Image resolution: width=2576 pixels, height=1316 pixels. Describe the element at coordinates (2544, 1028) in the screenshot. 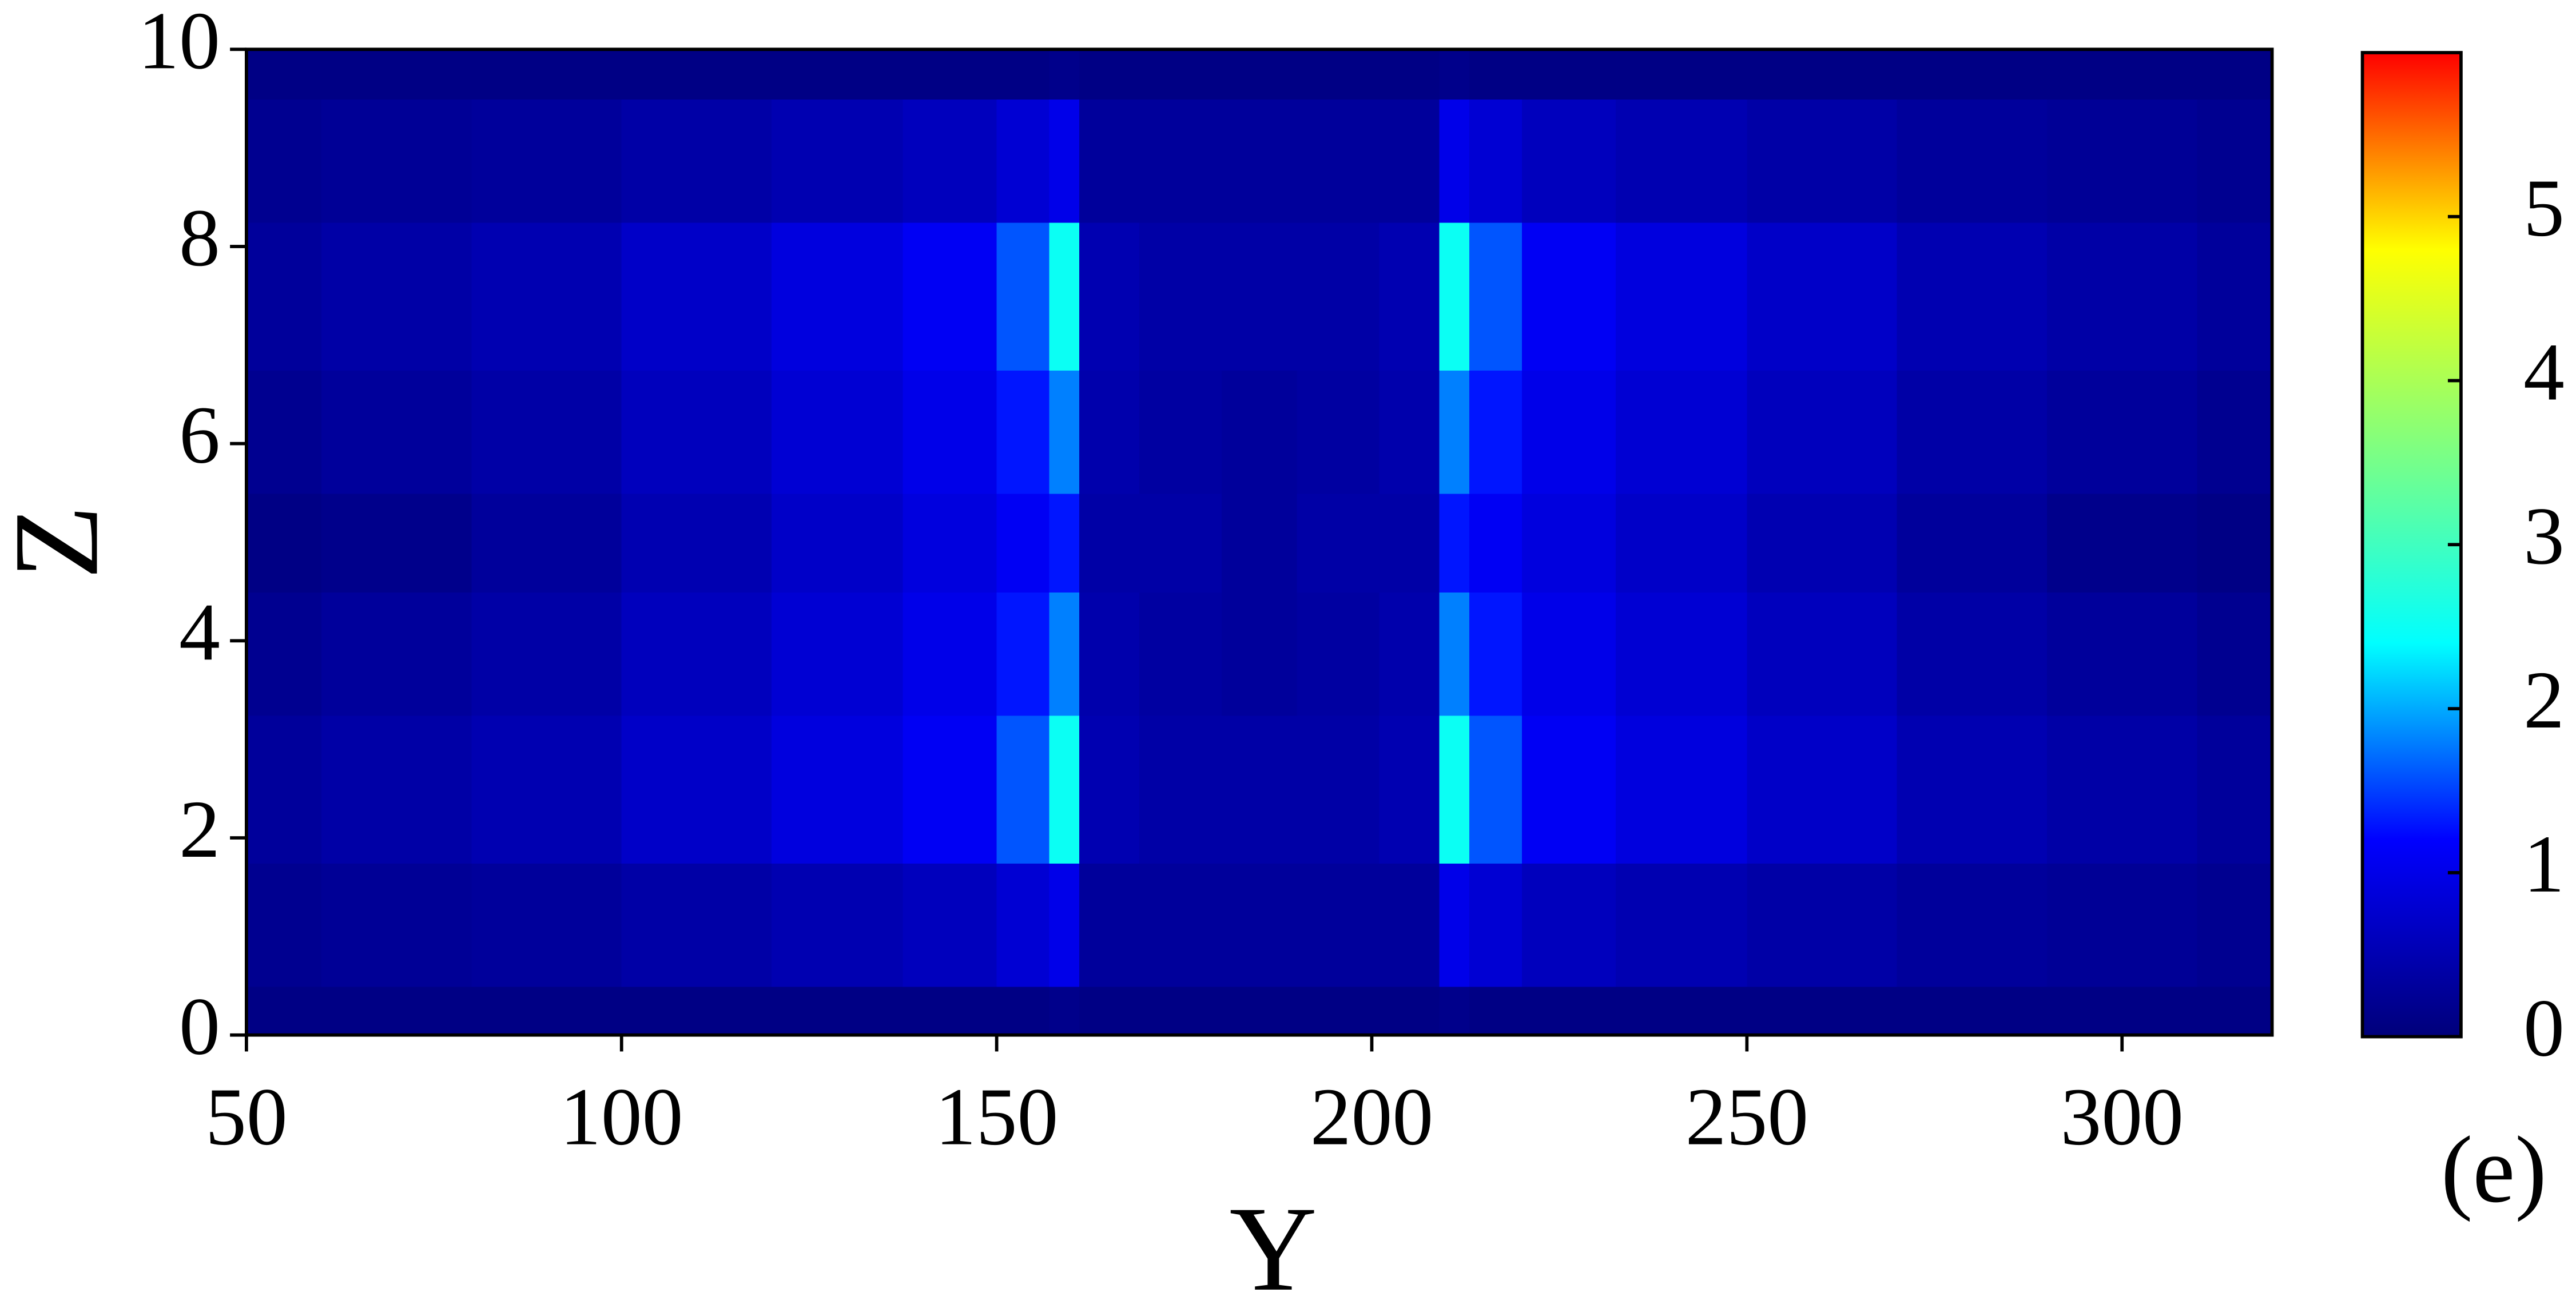

I see `colorbar-tick-label: 0` at that location.